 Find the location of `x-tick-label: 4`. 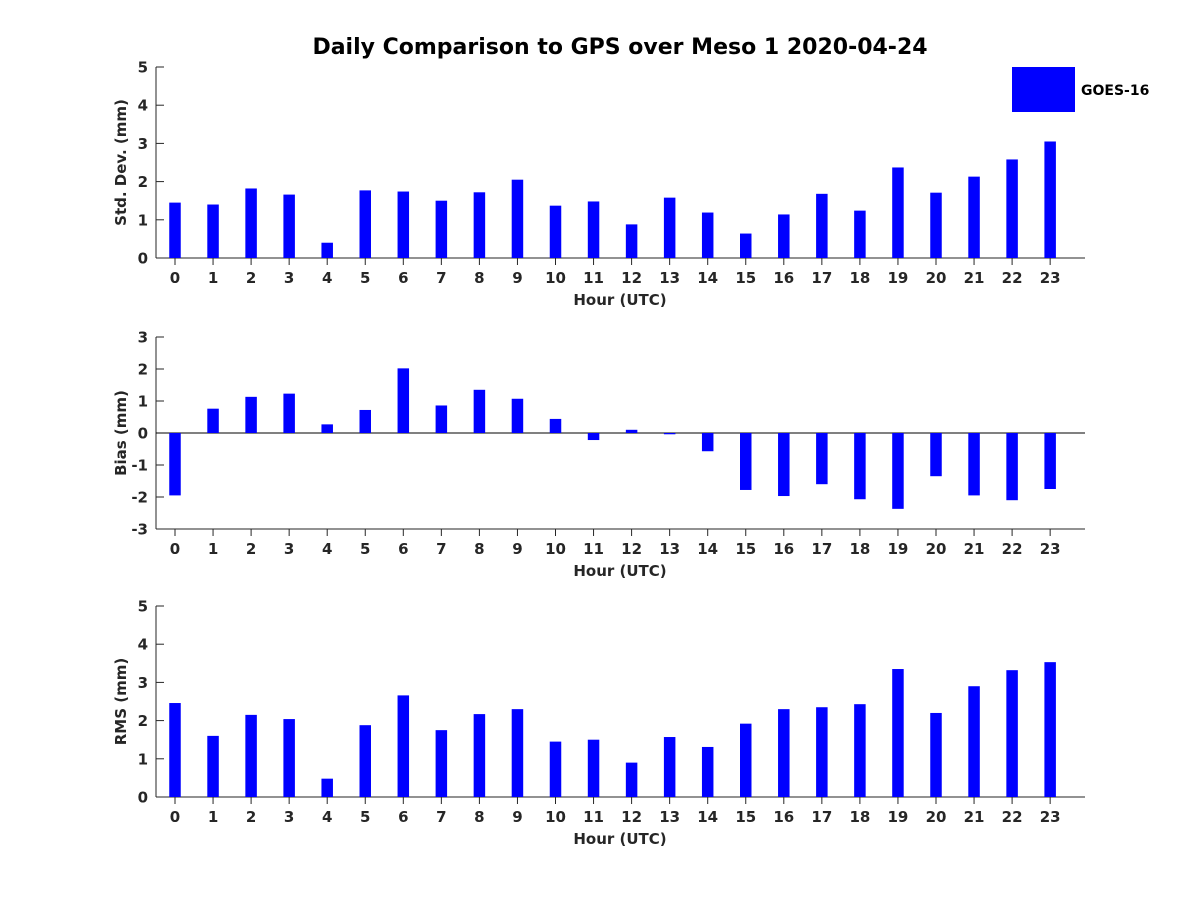

x-tick-label: 4 is located at coordinates (327, 278).